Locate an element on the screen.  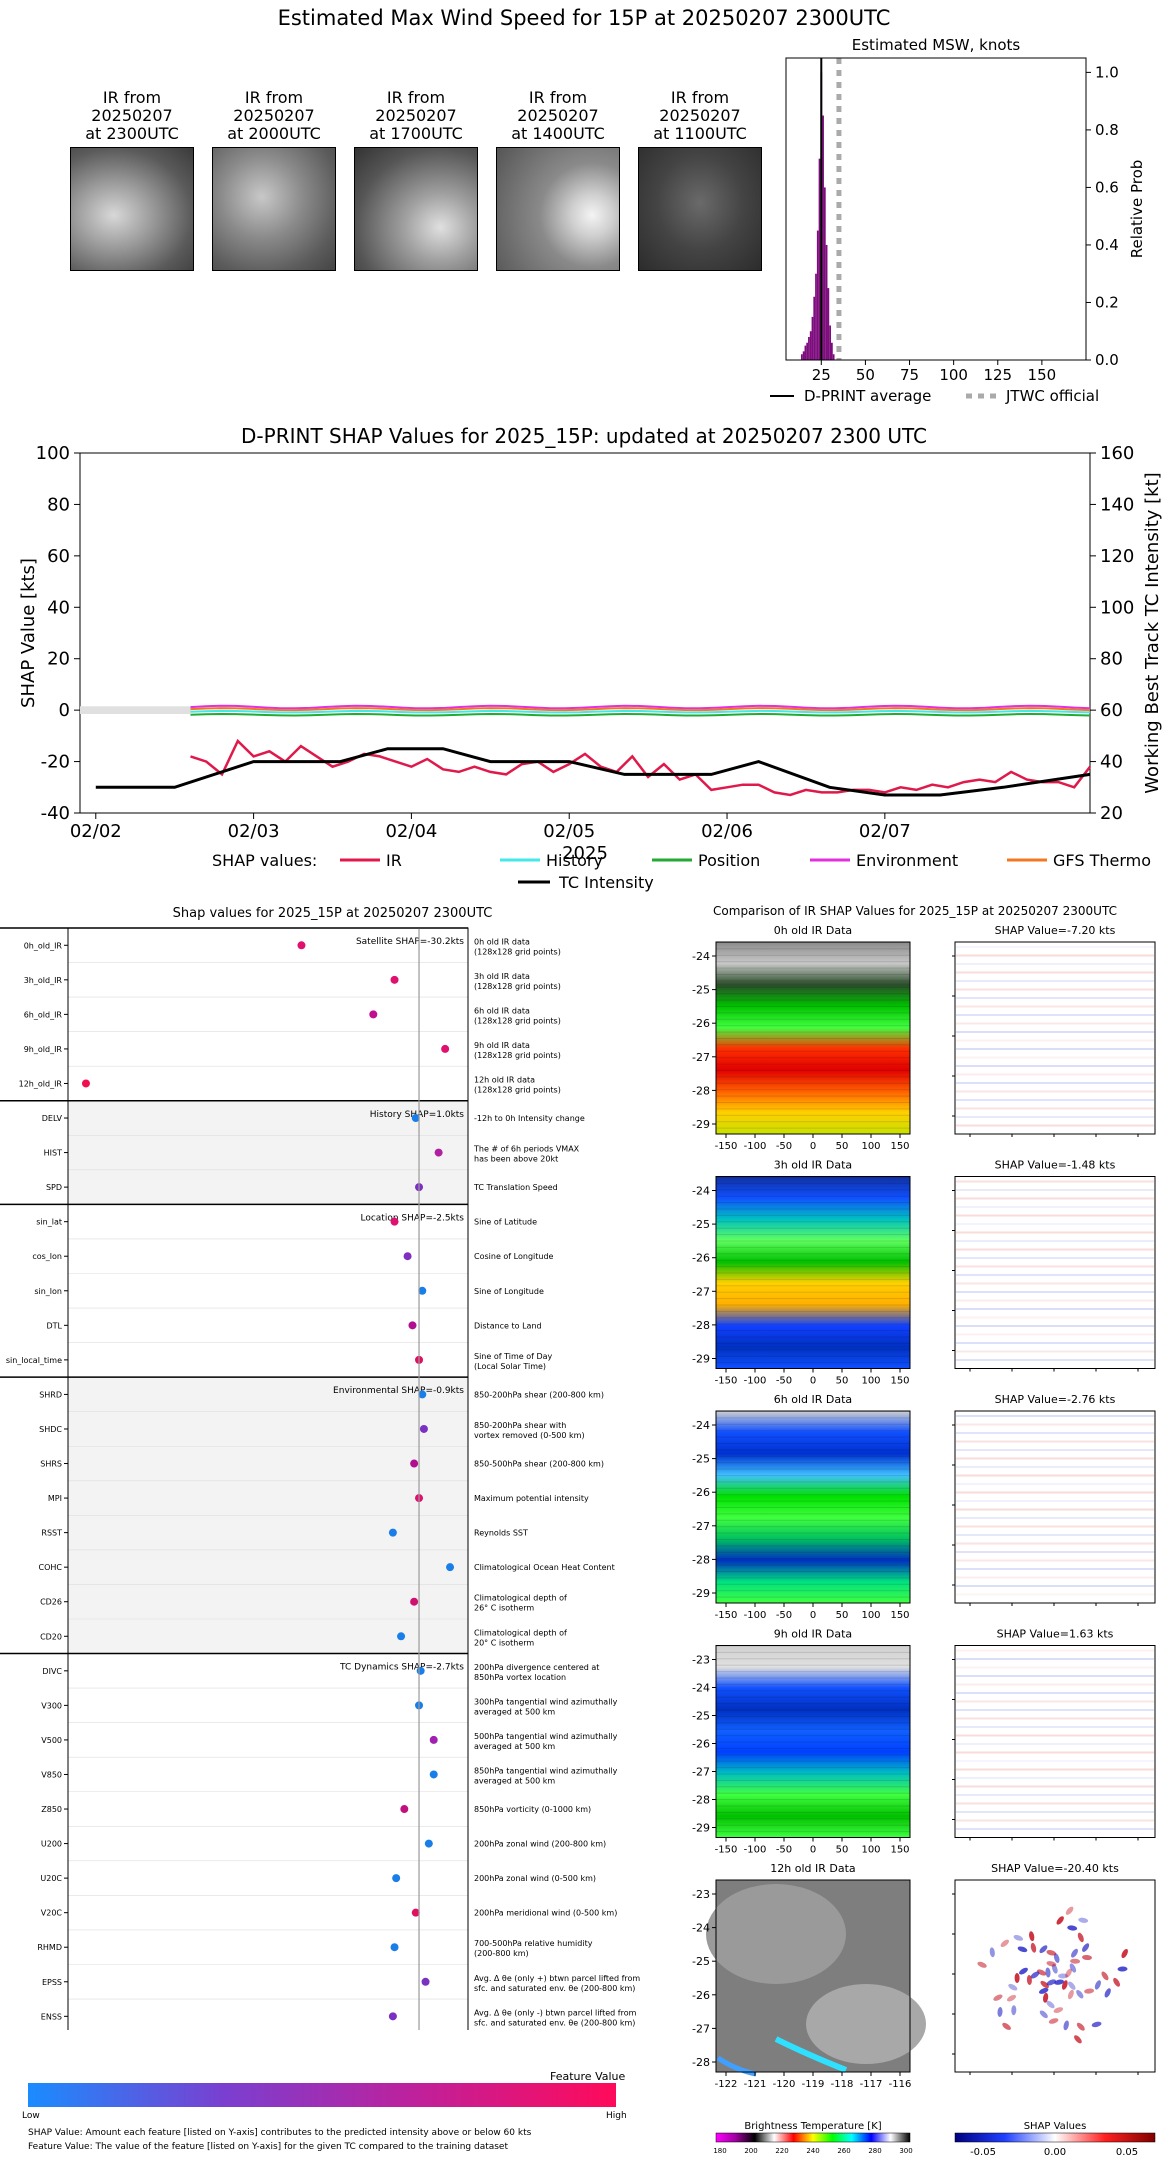
feature-label: RHMD is located at coordinates (49, 1947).